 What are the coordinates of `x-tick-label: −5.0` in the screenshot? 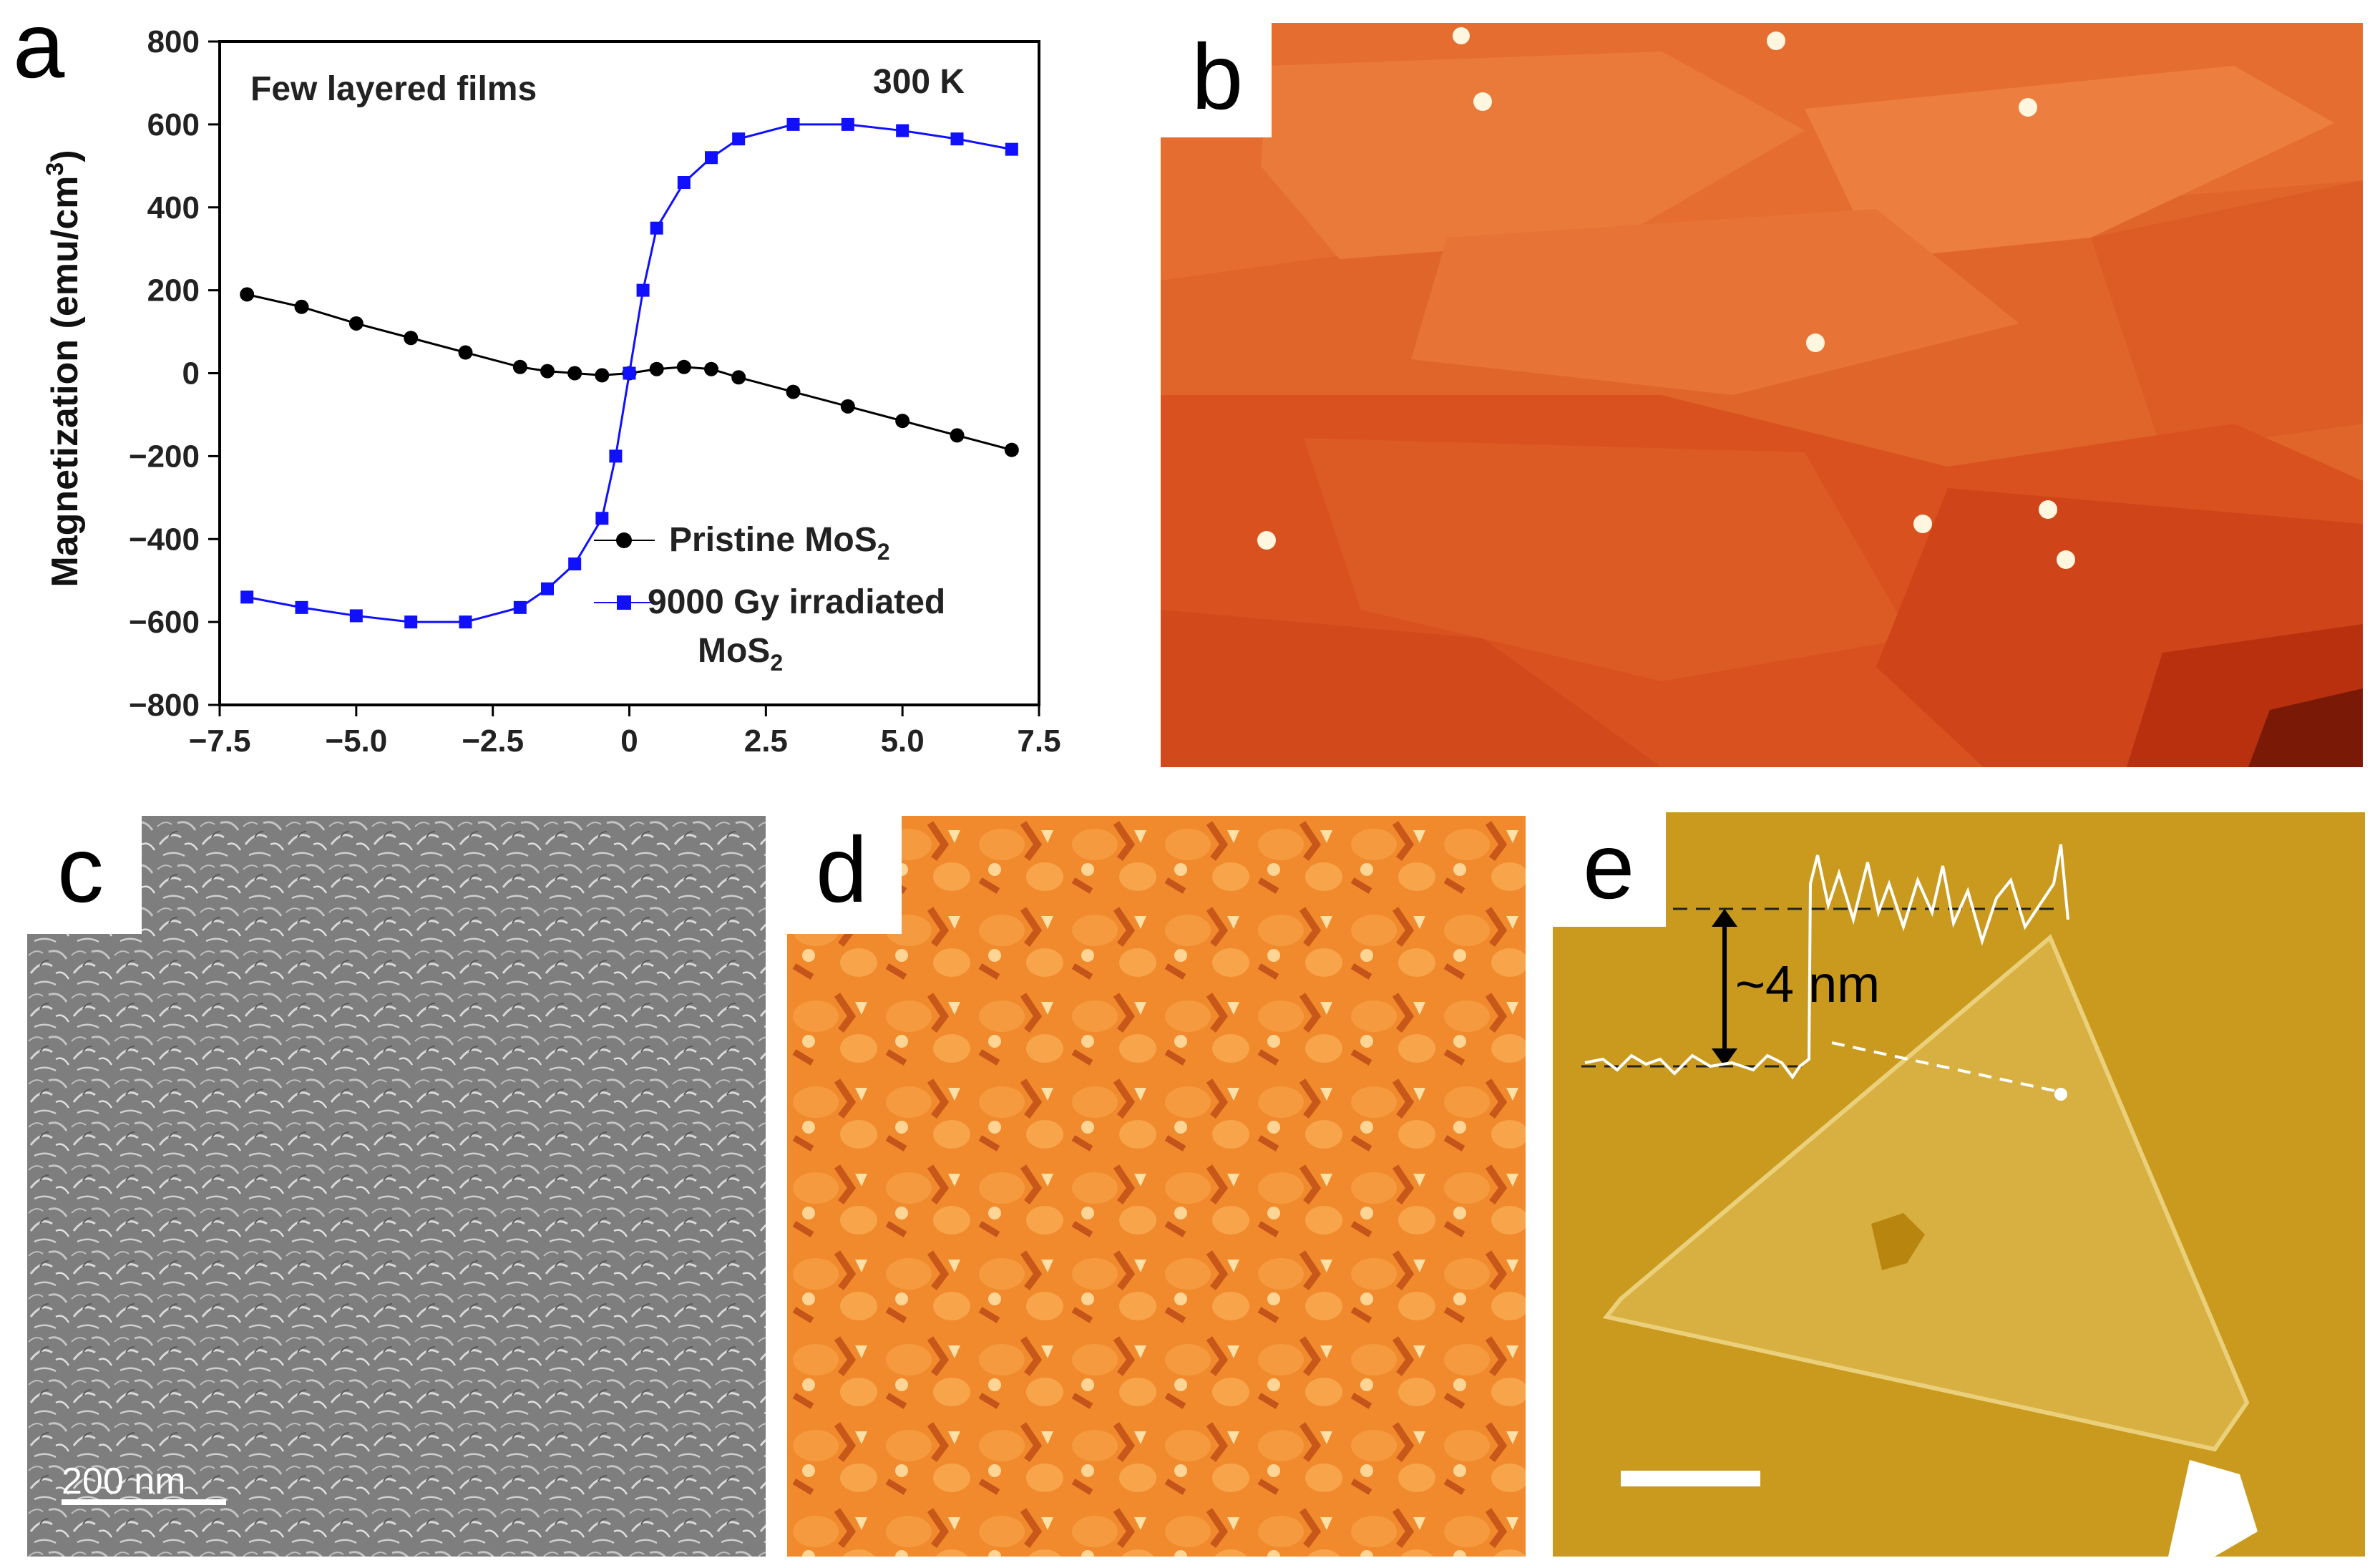 It's located at (356, 741).